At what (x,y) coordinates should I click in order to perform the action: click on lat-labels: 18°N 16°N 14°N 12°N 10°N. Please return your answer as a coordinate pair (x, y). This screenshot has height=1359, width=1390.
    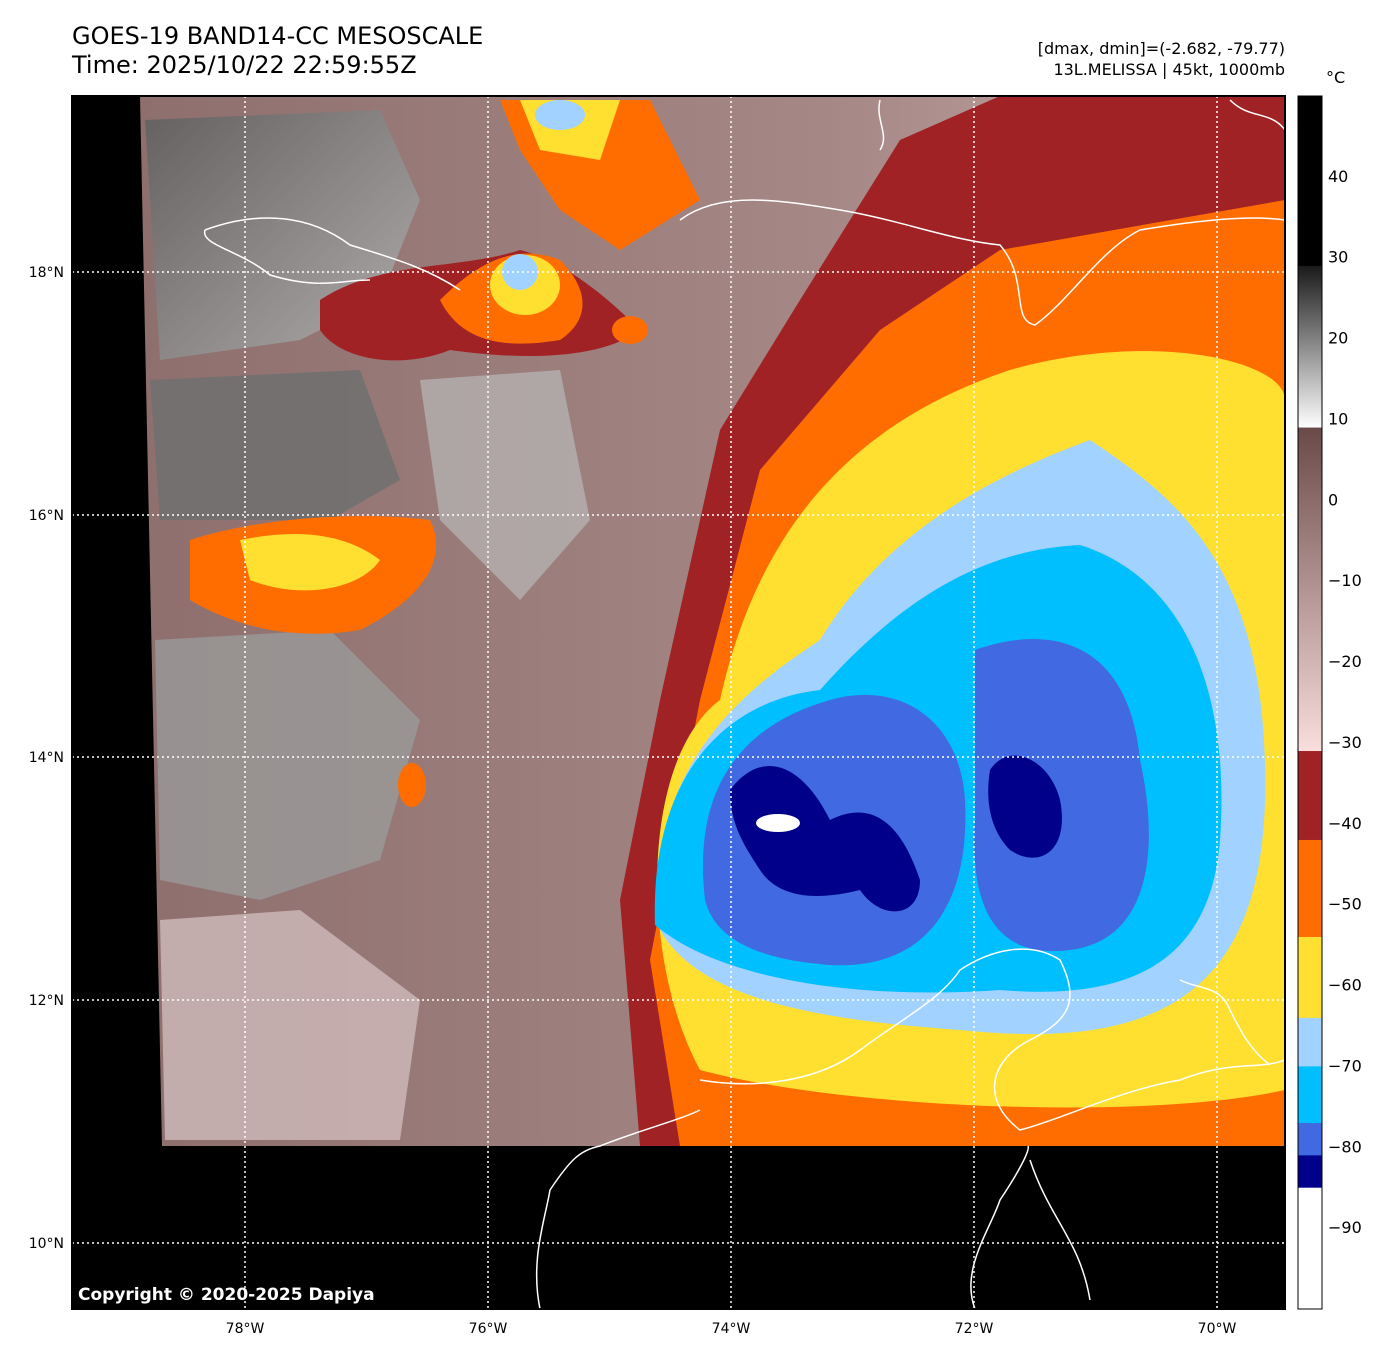
    Looking at the image, I should click on (46, 758).